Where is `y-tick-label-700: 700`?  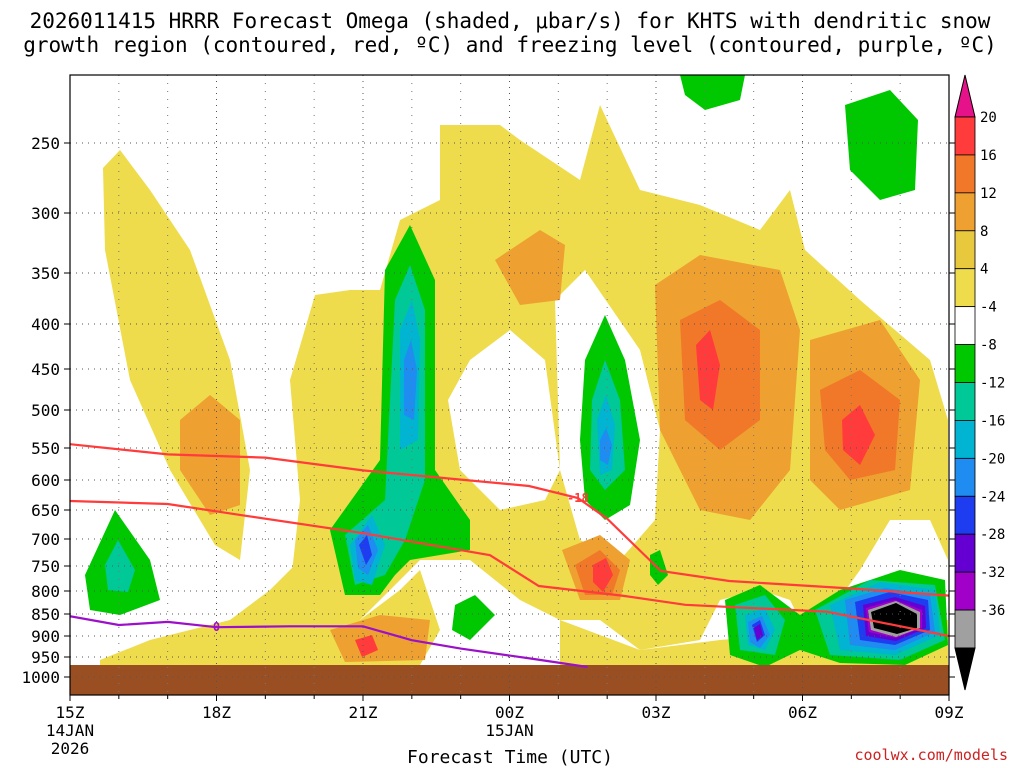
y-tick-label-700: 700 is located at coordinates (45, 539).